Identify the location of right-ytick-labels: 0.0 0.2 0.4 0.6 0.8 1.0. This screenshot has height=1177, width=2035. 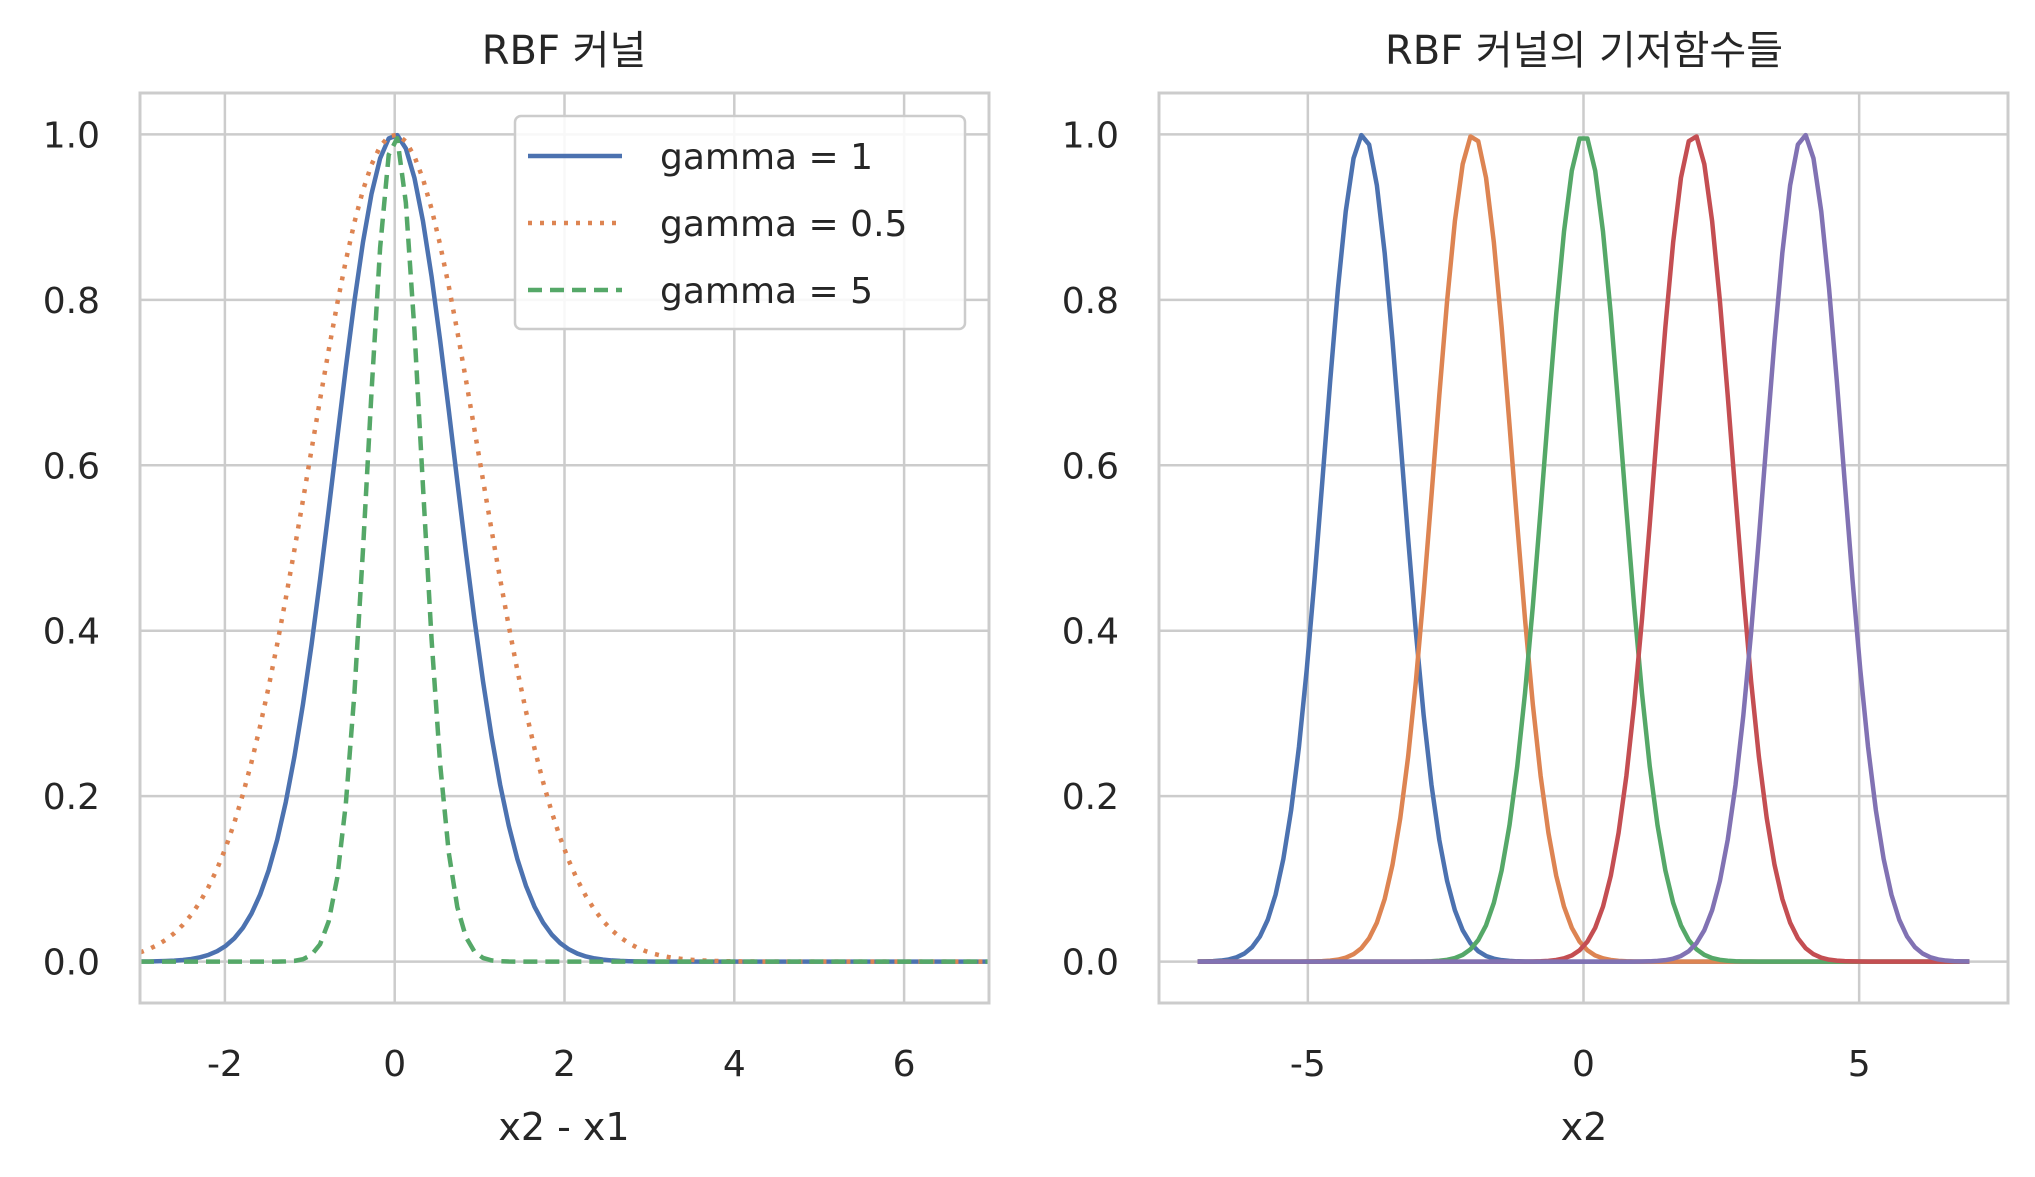
(1090, 549).